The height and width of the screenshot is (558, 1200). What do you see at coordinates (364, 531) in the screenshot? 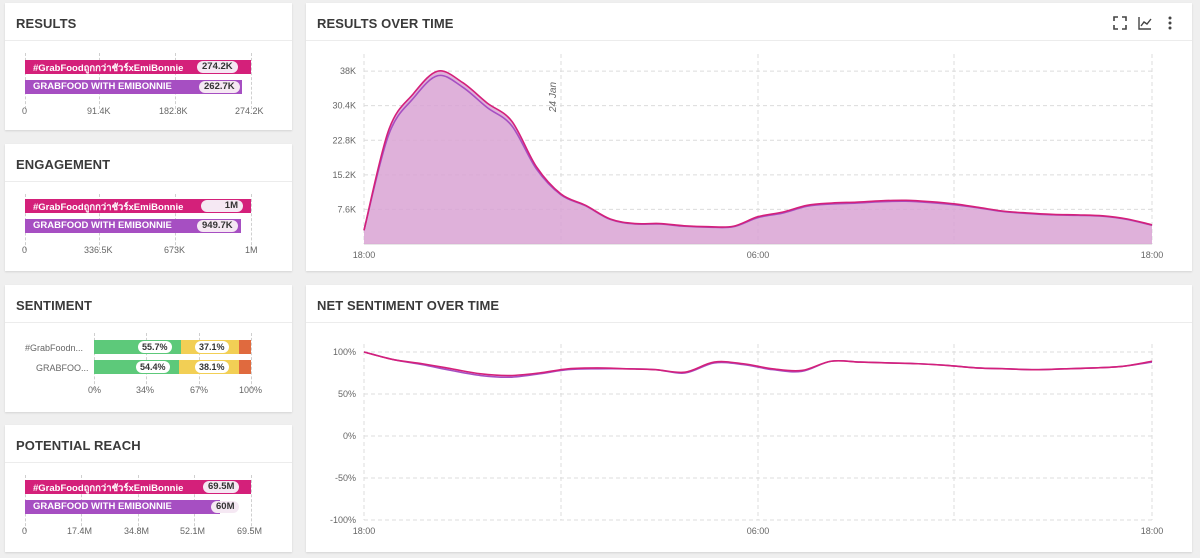
I see `ns-x-tick-0: 18:00` at bounding box center [364, 531].